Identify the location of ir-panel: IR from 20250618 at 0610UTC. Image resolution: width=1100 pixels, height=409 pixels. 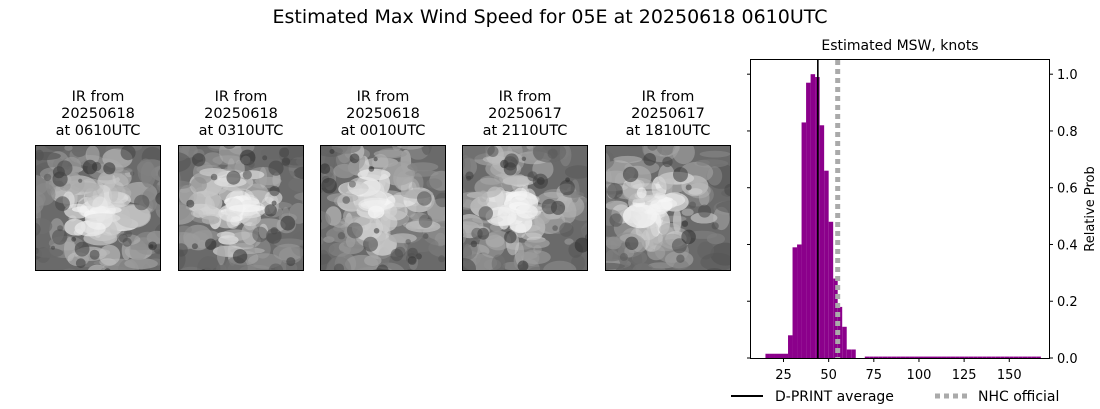
(98, 180).